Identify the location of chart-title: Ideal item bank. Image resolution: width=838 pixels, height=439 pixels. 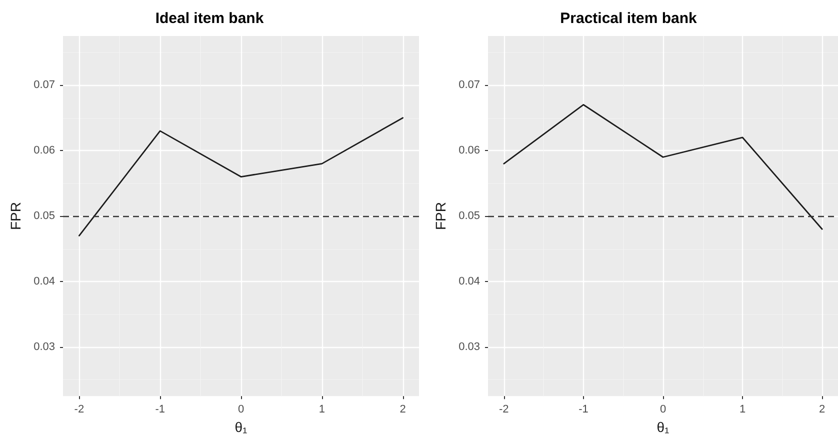
(209, 18).